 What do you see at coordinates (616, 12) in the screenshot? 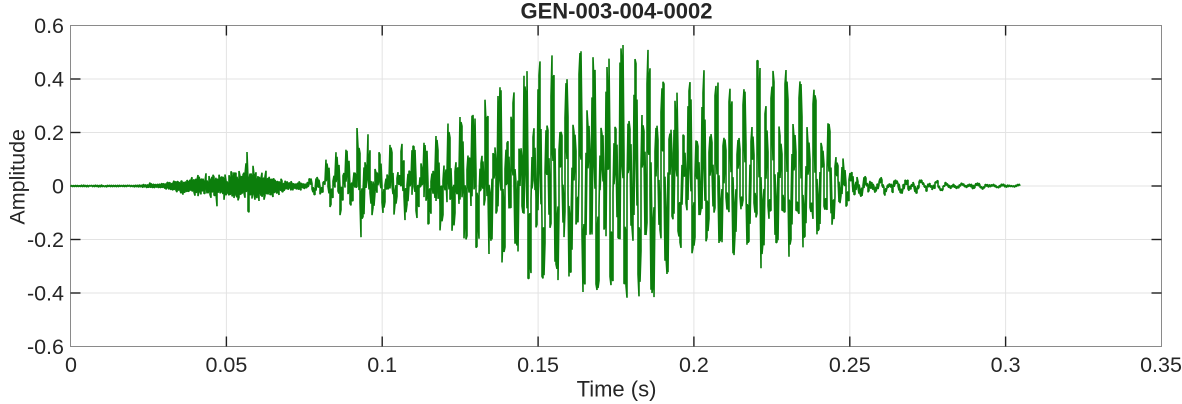
I see `svg-text: GEN-003-004-0002` at bounding box center [616, 12].